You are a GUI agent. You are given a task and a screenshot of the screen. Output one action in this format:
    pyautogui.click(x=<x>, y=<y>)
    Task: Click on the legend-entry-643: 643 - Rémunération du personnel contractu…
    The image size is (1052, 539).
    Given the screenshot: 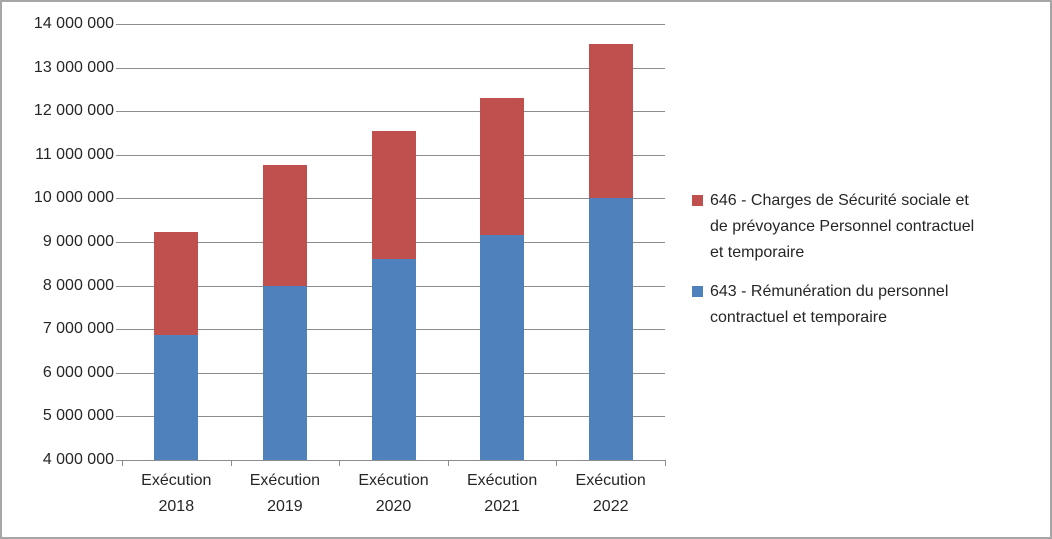 What is the action you would take?
    pyautogui.click(x=866, y=305)
    